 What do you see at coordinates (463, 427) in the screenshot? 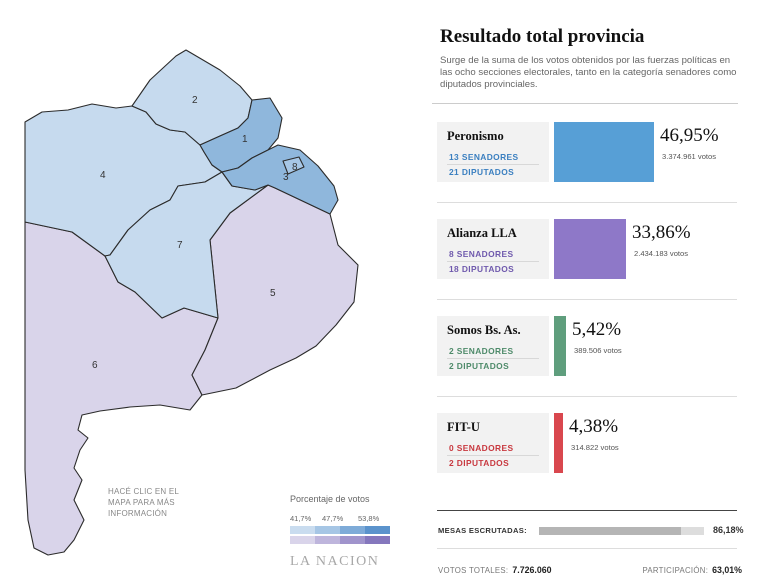
I see `party-name: FIT-U` at bounding box center [463, 427].